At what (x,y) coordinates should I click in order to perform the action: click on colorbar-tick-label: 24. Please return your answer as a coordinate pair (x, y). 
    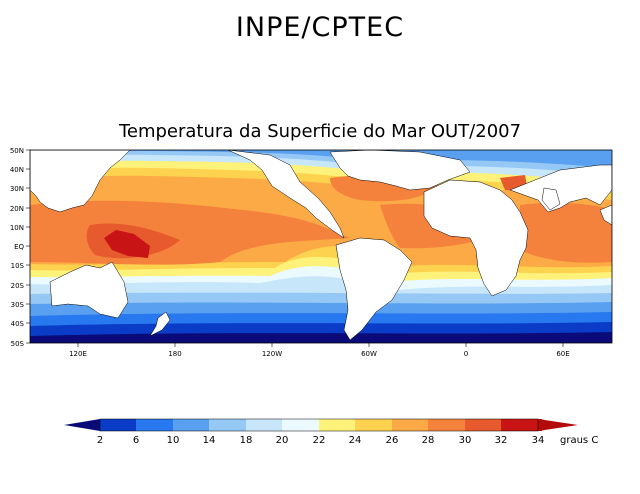
    Looking at the image, I should click on (355, 440).